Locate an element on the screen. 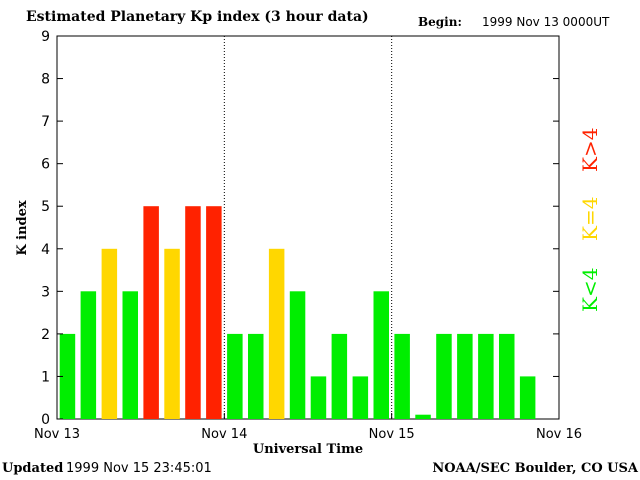  x-ticks: Nov 13 Nov 14 Nov 15 Nov 16 is located at coordinates (308, 427).